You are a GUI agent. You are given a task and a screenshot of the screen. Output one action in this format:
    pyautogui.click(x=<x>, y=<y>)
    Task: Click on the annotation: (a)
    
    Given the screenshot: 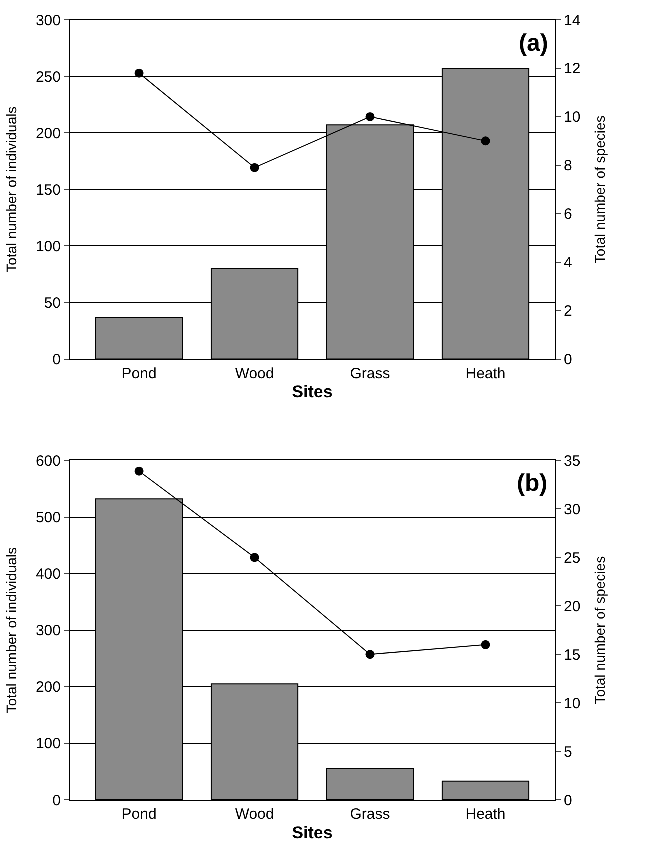 What is the action you would take?
    pyautogui.click(x=533, y=43)
    